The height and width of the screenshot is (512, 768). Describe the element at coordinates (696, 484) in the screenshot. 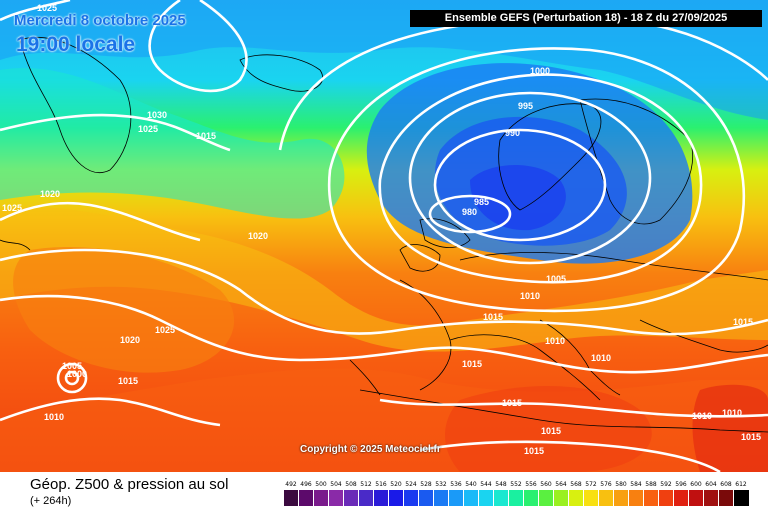

I see `scale-tick-label: 600` at that location.